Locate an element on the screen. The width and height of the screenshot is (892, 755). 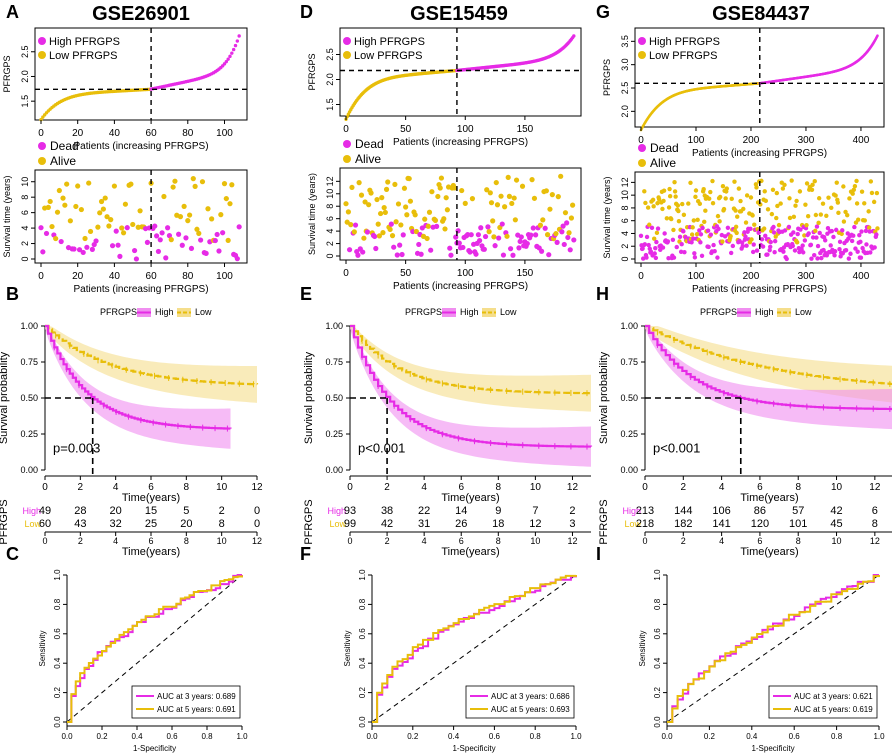
risk-table-tick-label: 12 is located at coordinates (257, 541).